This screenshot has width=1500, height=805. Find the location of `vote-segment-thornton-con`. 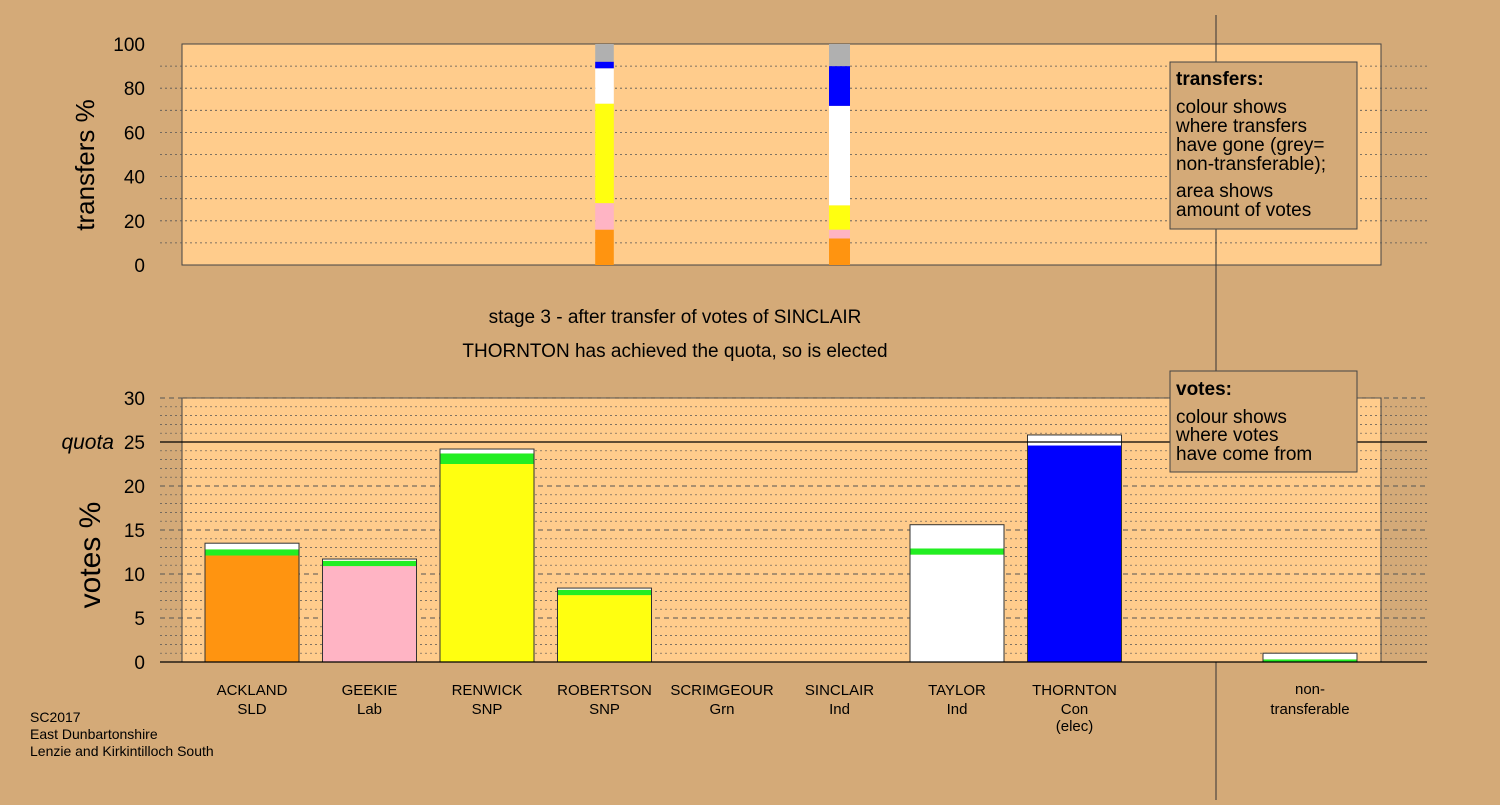

vote-segment-thornton-con is located at coordinates (1074, 553).